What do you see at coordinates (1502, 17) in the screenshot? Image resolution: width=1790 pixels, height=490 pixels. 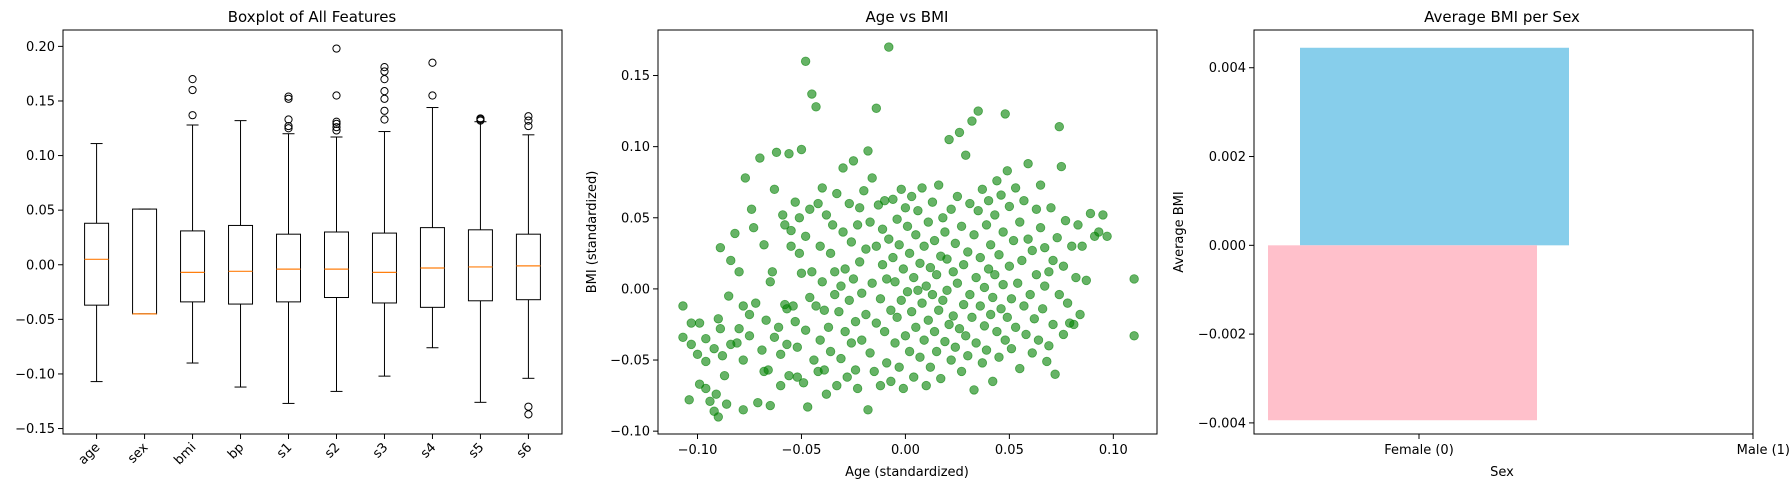 I see `bar-title: Average BMI per Sex` at bounding box center [1502, 17].